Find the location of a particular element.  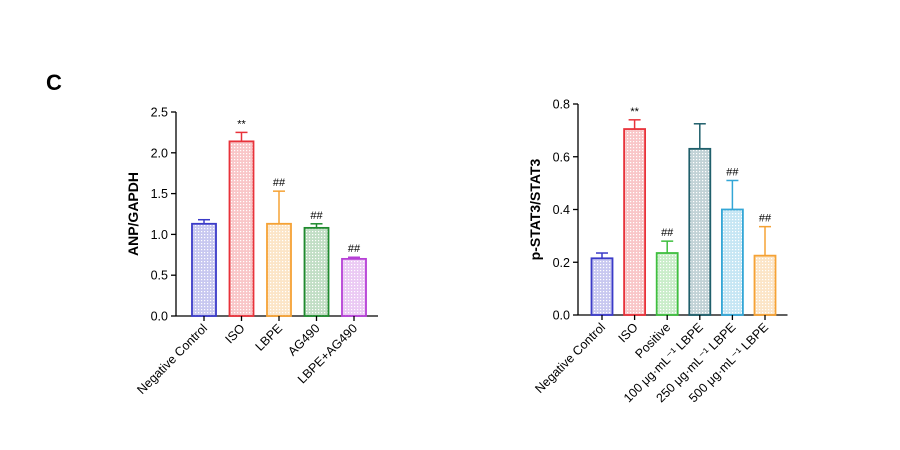

y-tick-label: 0.2 is located at coordinates (561, 263).